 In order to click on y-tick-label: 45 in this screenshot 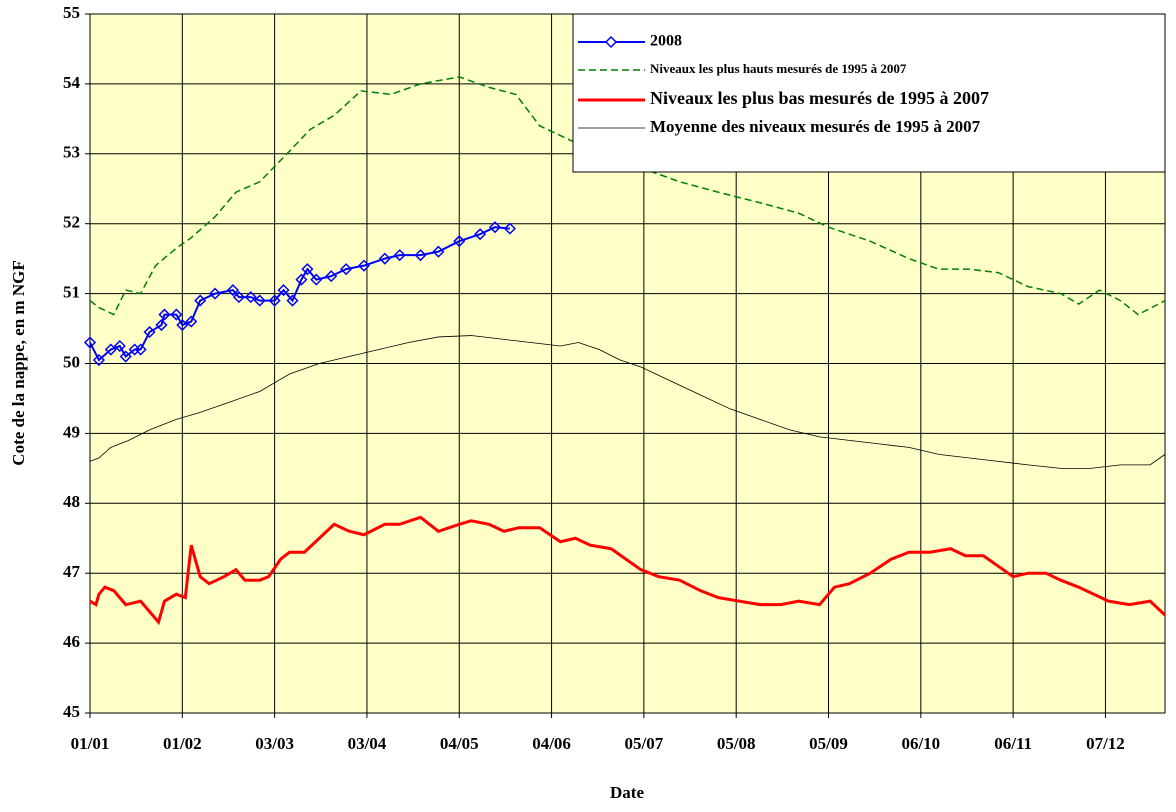, I will do `click(71, 711)`.